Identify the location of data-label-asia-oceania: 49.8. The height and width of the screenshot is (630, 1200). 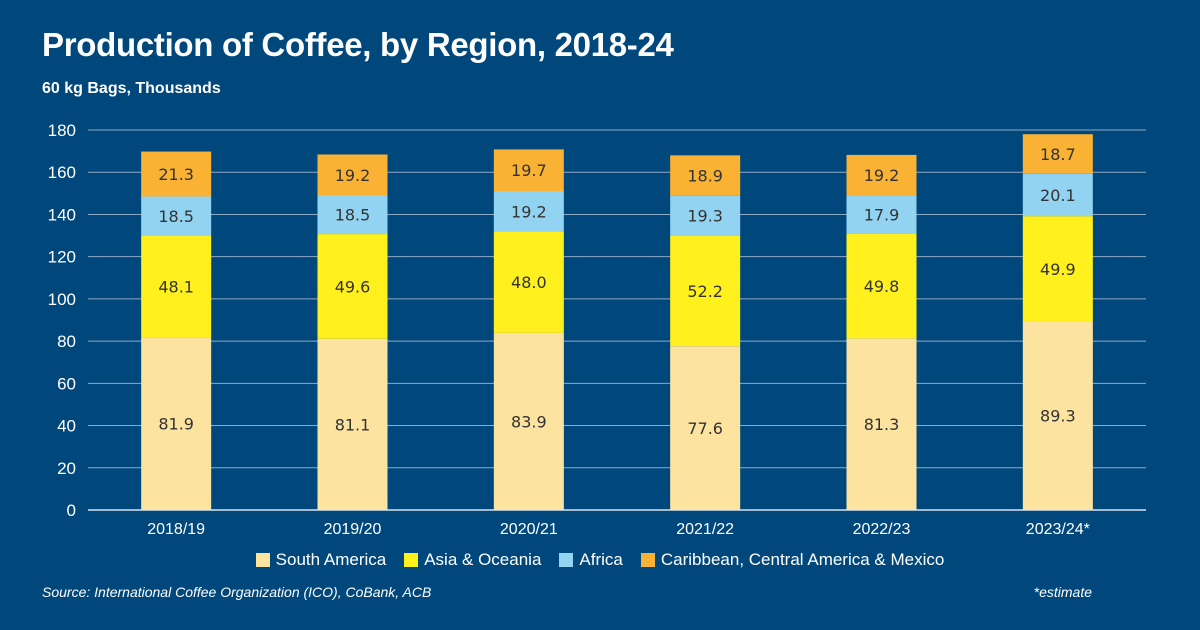
(882, 286).